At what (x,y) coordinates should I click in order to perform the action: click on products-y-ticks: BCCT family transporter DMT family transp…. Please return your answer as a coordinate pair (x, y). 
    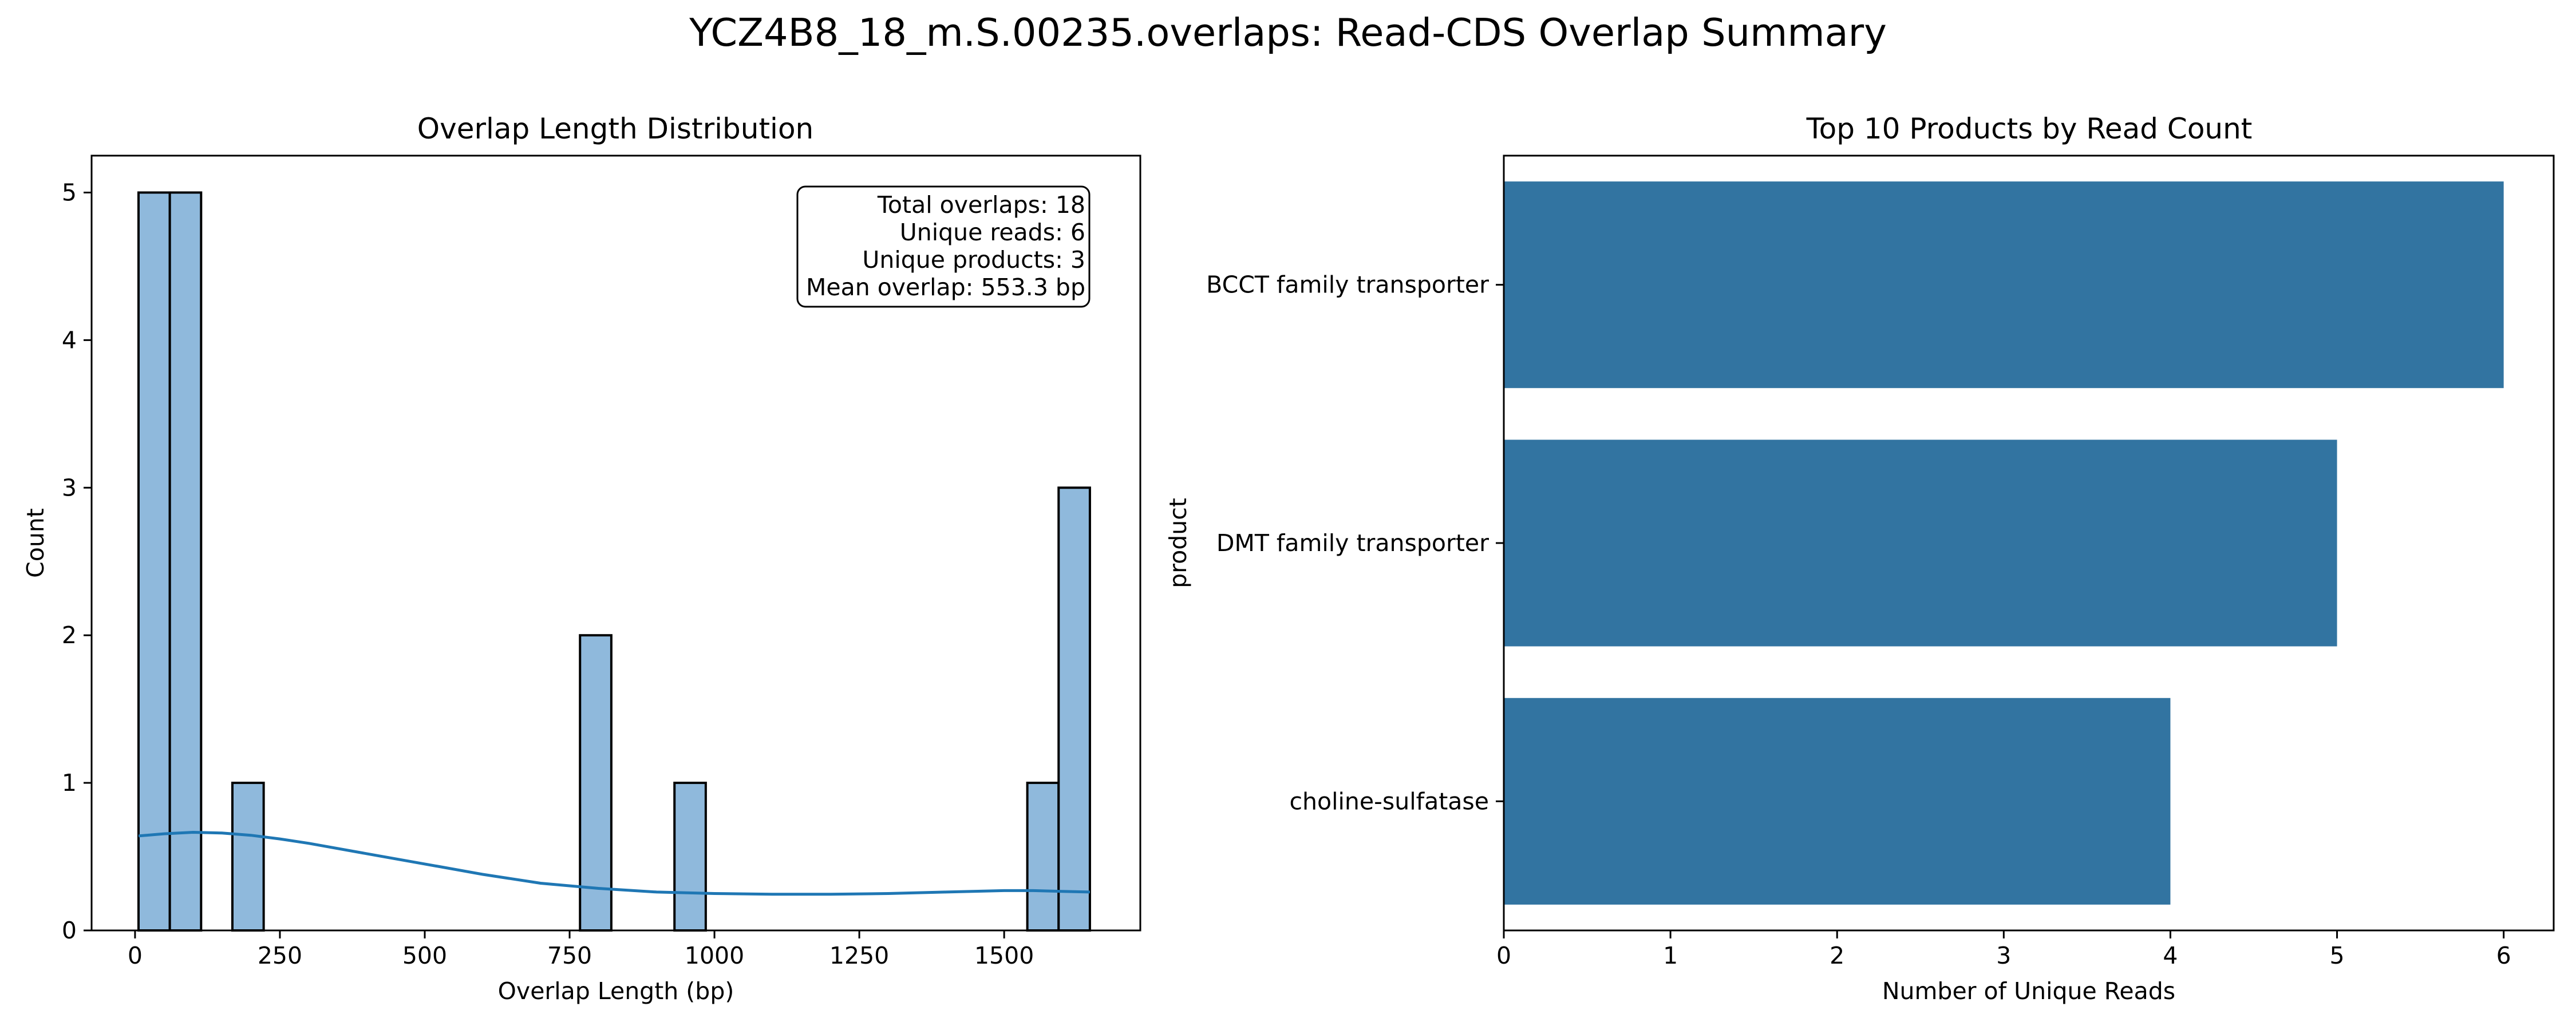
    Looking at the image, I should click on (1355, 543).